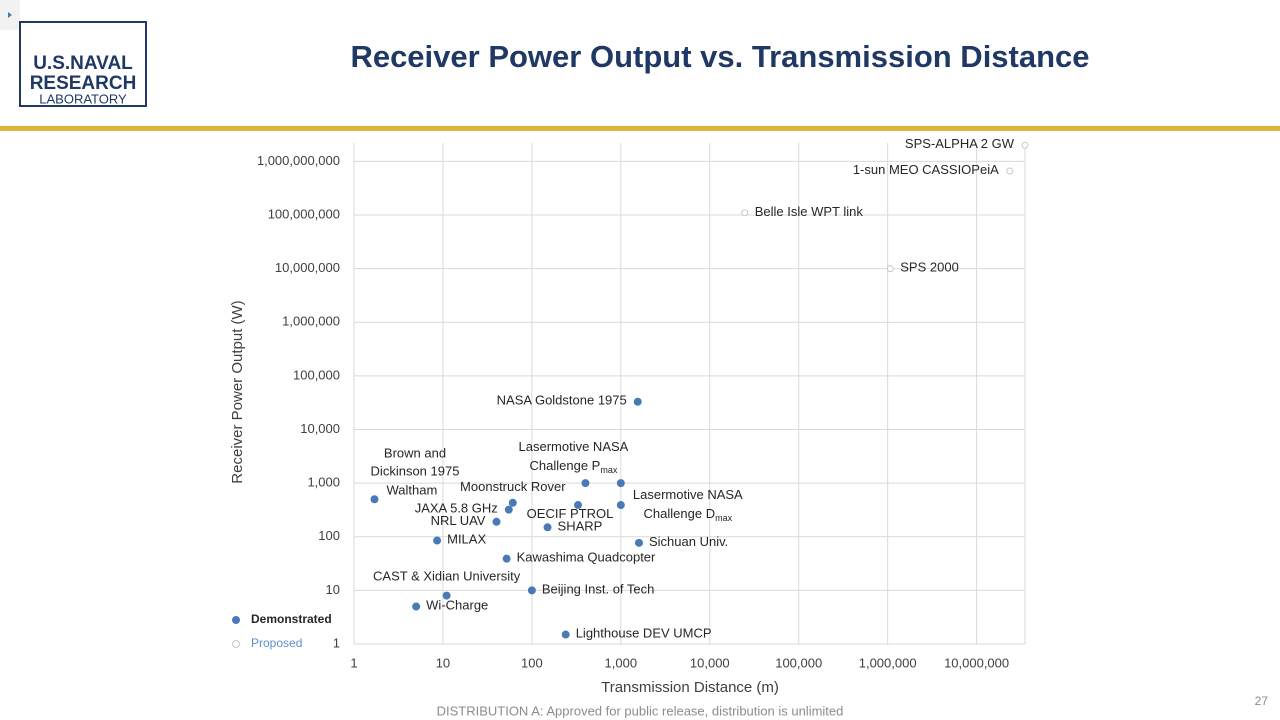 The height and width of the screenshot is (720, 1280). I want to click on point-label: Sichuan Univ., so click(688, 541).